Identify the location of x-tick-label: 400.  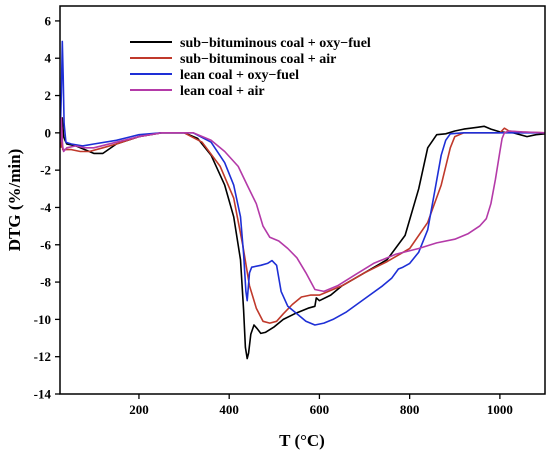
(229, 409).